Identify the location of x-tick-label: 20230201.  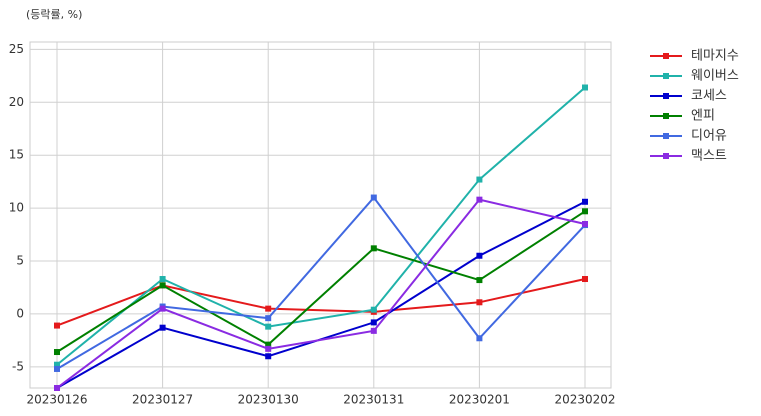
(479, 400).